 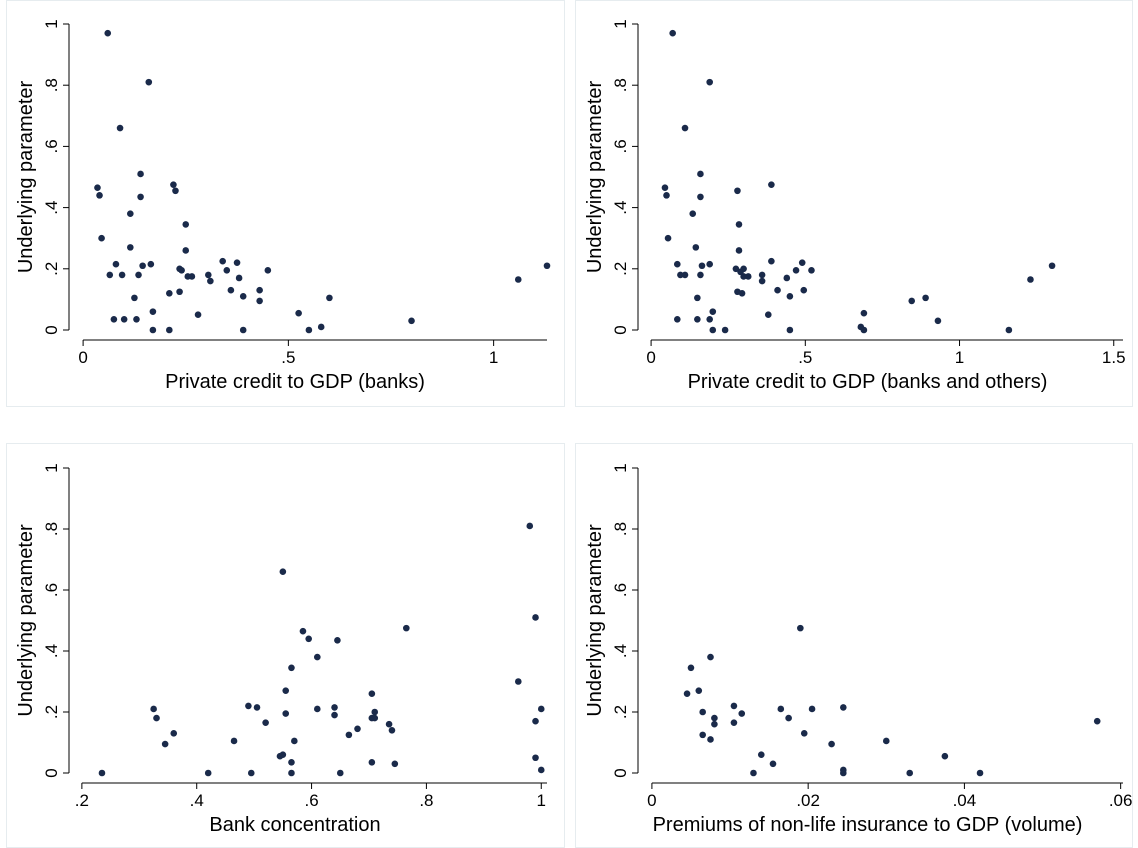 I want to click on x-tick-label: 0, so click(x=650, y=357).